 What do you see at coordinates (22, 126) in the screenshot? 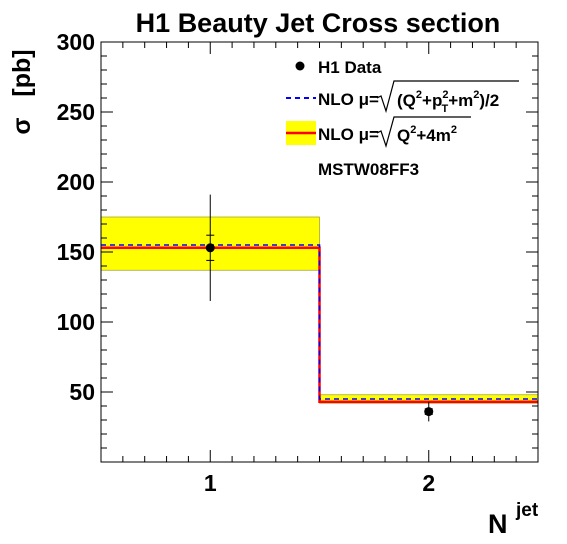
I see `y-axis-symbol: σ` at bounding box center [22, 126].